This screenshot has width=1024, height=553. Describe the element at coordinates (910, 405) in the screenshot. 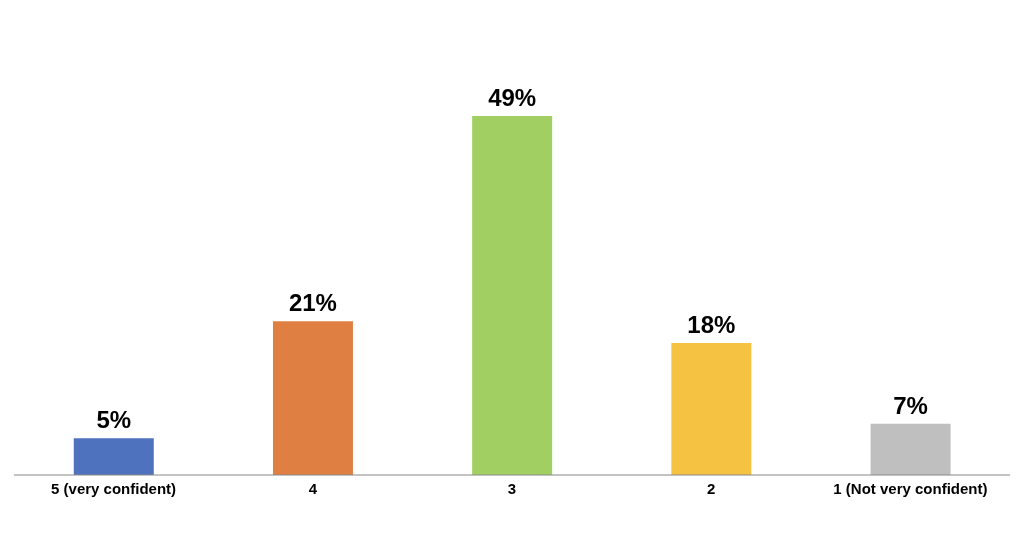

I see `data-label: 7%` at that location.